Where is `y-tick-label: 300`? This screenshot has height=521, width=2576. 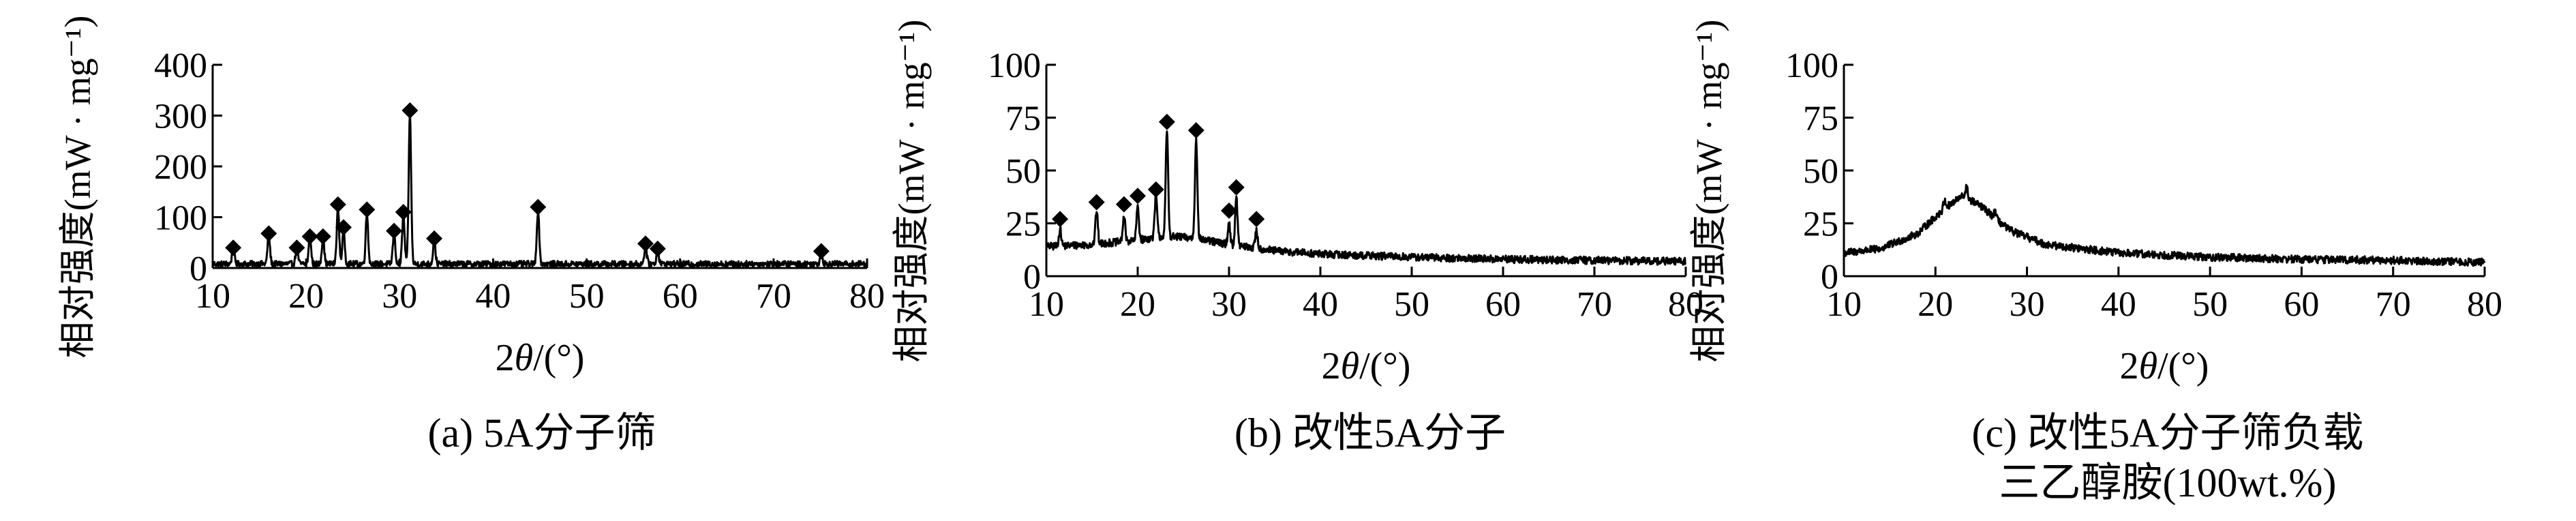 y-tick-label: 300 is located at coordinates (180, 117).